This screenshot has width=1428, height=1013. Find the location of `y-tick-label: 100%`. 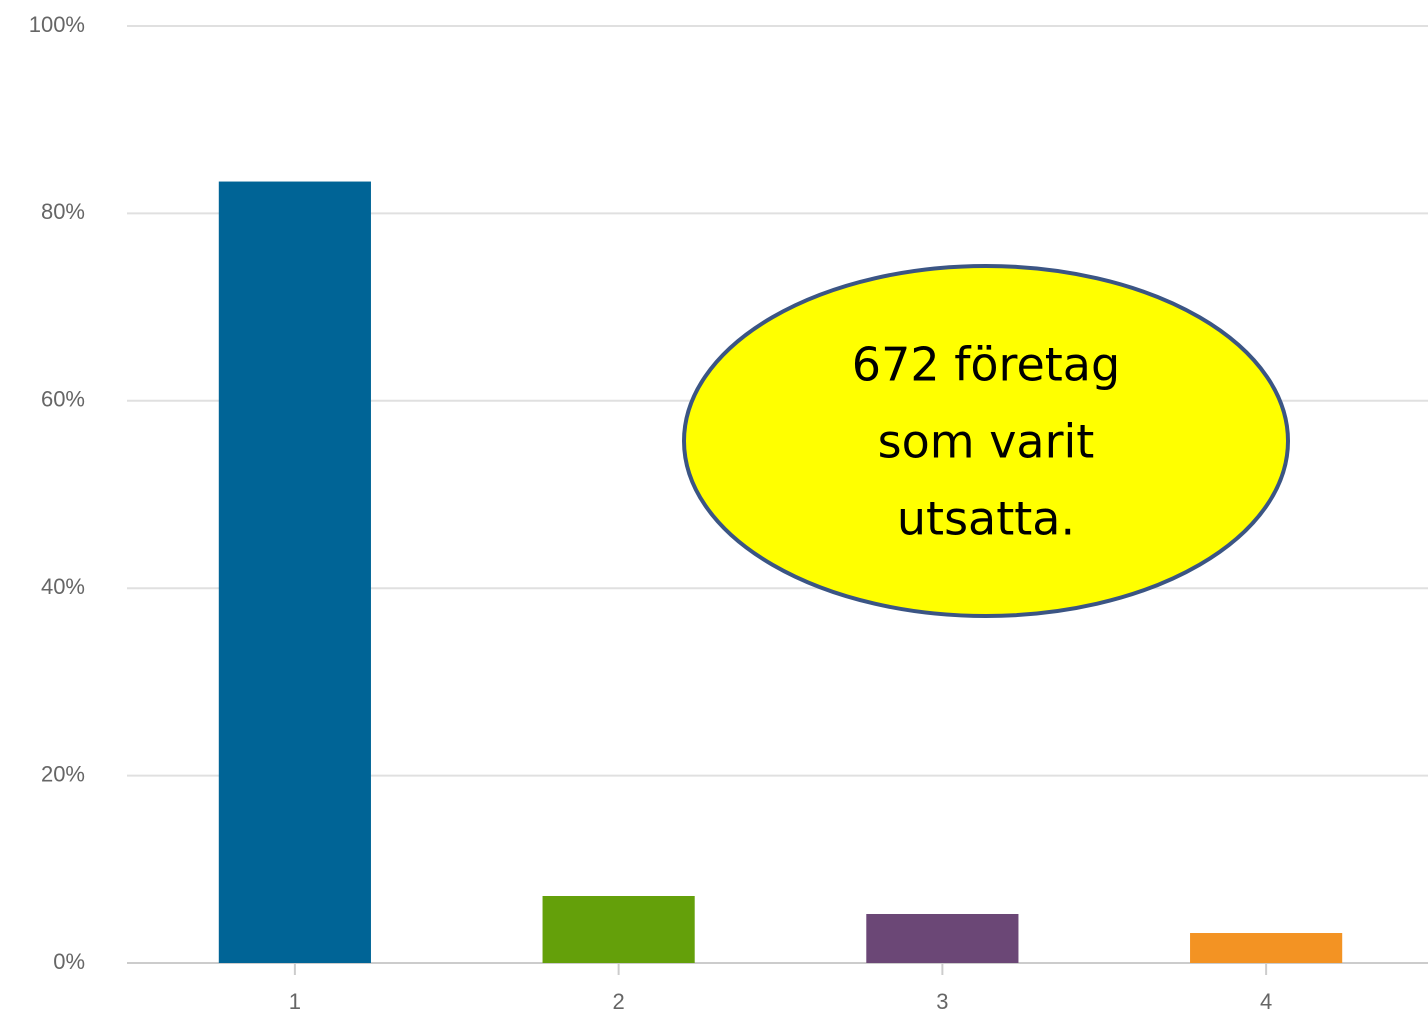

y-tick-label: 100% is located at coordinates (57, 24).